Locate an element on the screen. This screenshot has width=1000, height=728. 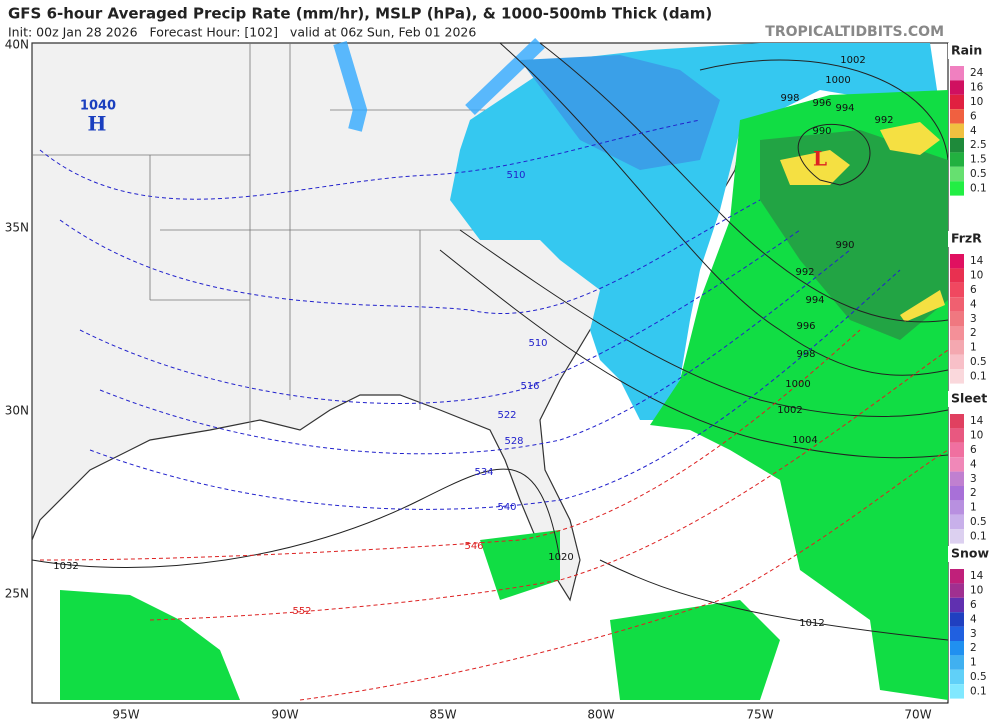
thickness-label: 552 is located at coordinates (301, 611).